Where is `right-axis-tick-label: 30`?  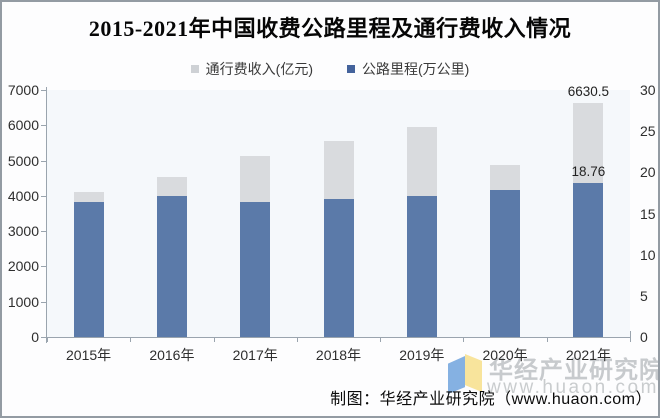 right-axis-tick-label: 30 is located at coordinates (648, 90).